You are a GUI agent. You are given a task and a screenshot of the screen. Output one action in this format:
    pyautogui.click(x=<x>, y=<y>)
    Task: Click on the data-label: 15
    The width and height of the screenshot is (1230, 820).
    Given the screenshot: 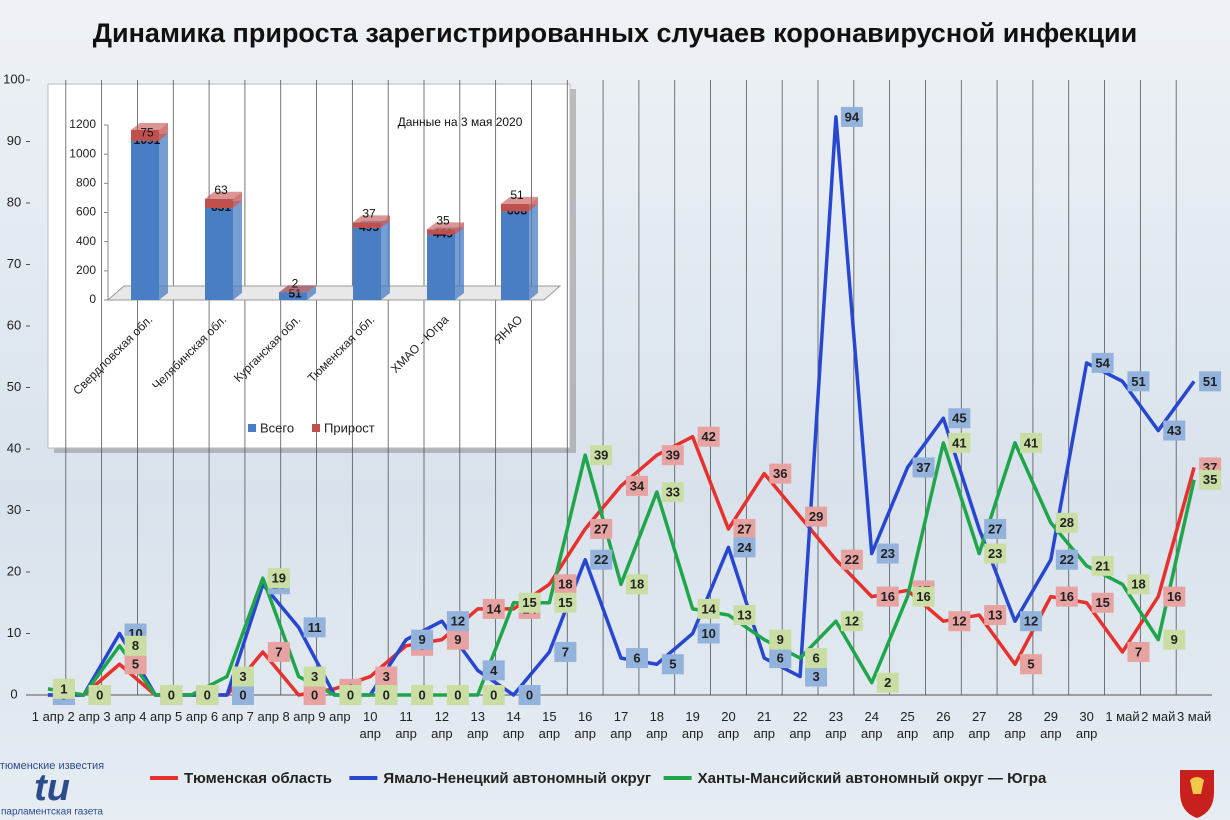 What is the action you would take?
    pyautogui.click(x=1102, y=602)
    